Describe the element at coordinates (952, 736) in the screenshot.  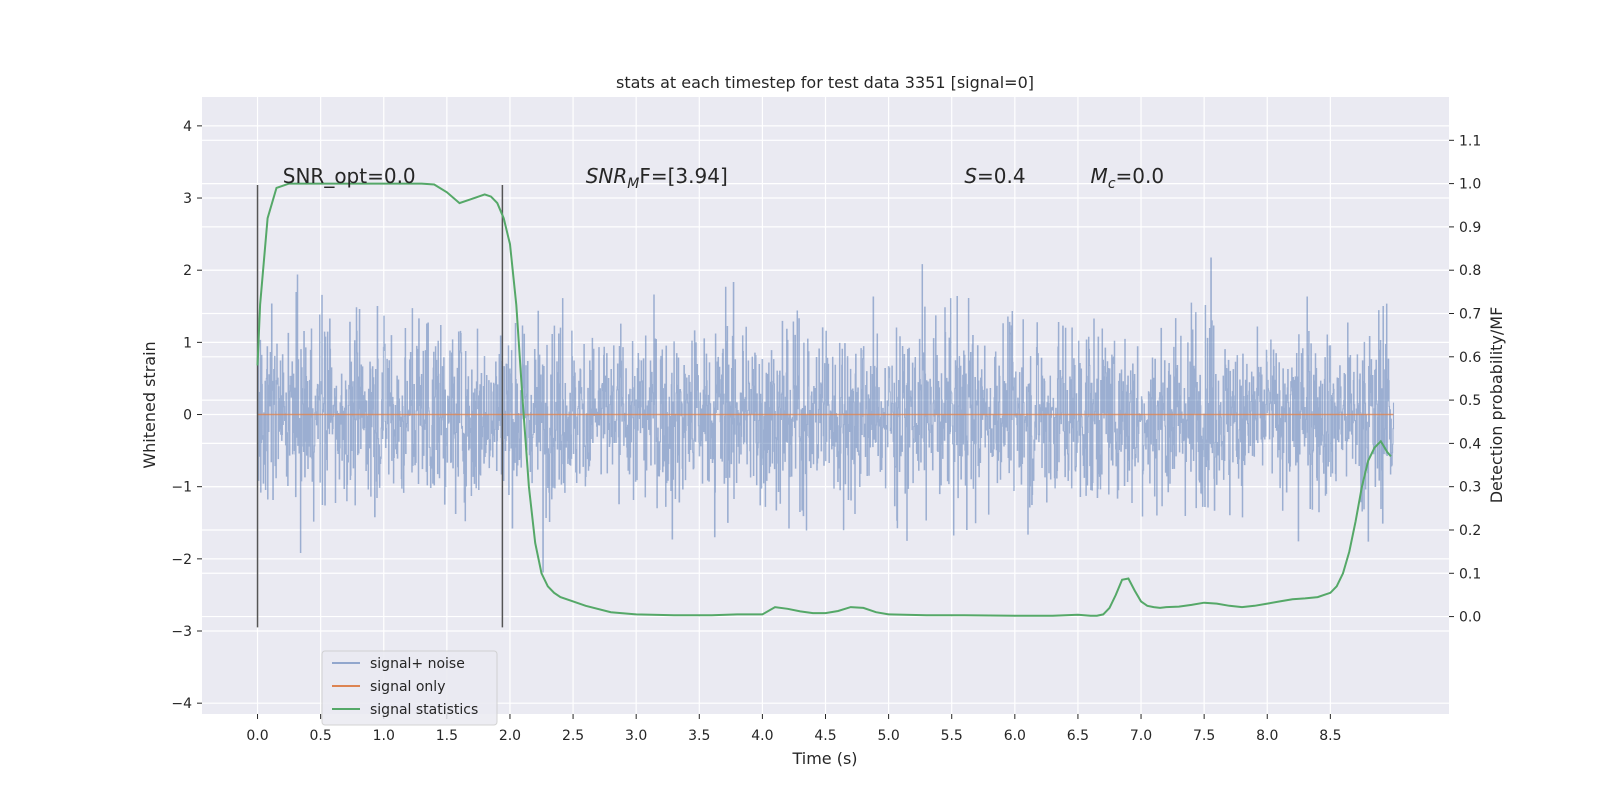
I see `x-tick-label: 5.5` at that location.